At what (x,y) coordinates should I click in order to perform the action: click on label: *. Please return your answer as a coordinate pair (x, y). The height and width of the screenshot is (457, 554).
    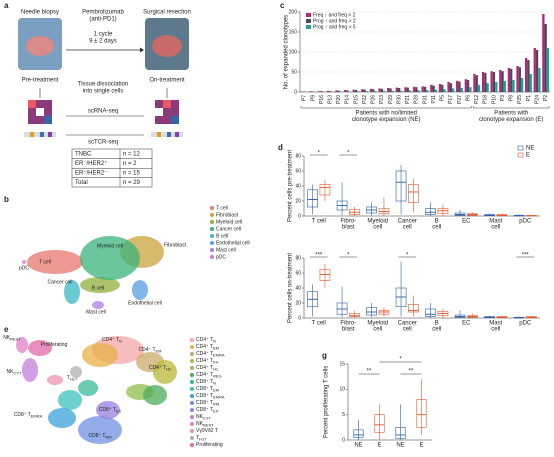
    Looking at the image, I should click on (348, 154).